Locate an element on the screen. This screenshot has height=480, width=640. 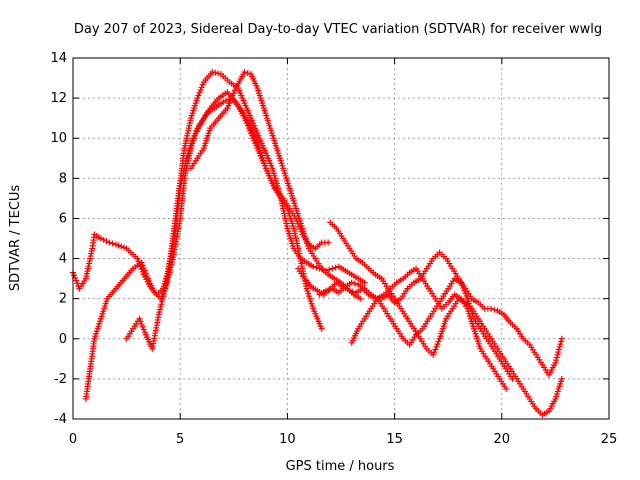
x-axis-label: GPS time / hours is located at coordinates (340, 466).